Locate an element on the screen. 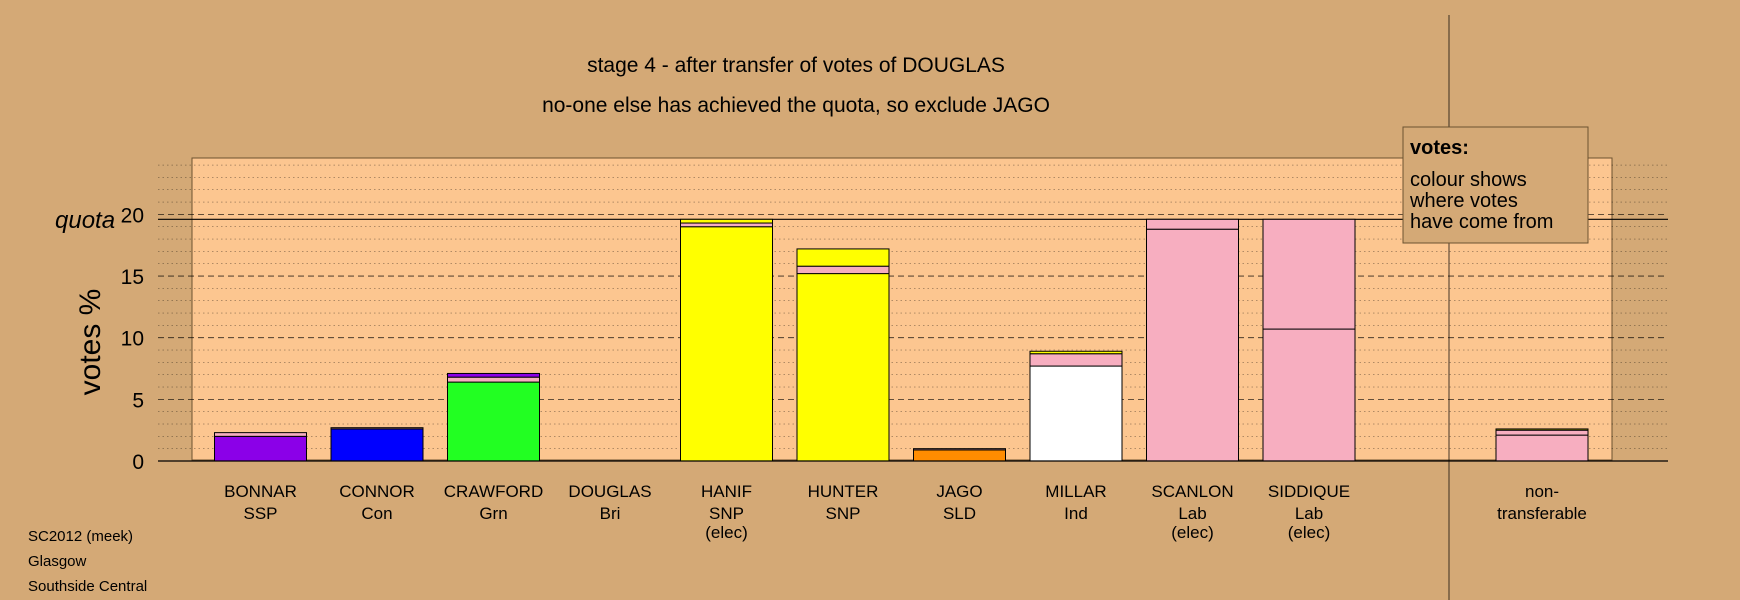  candidate-party: Ind is located at coordinates (1076, 513).